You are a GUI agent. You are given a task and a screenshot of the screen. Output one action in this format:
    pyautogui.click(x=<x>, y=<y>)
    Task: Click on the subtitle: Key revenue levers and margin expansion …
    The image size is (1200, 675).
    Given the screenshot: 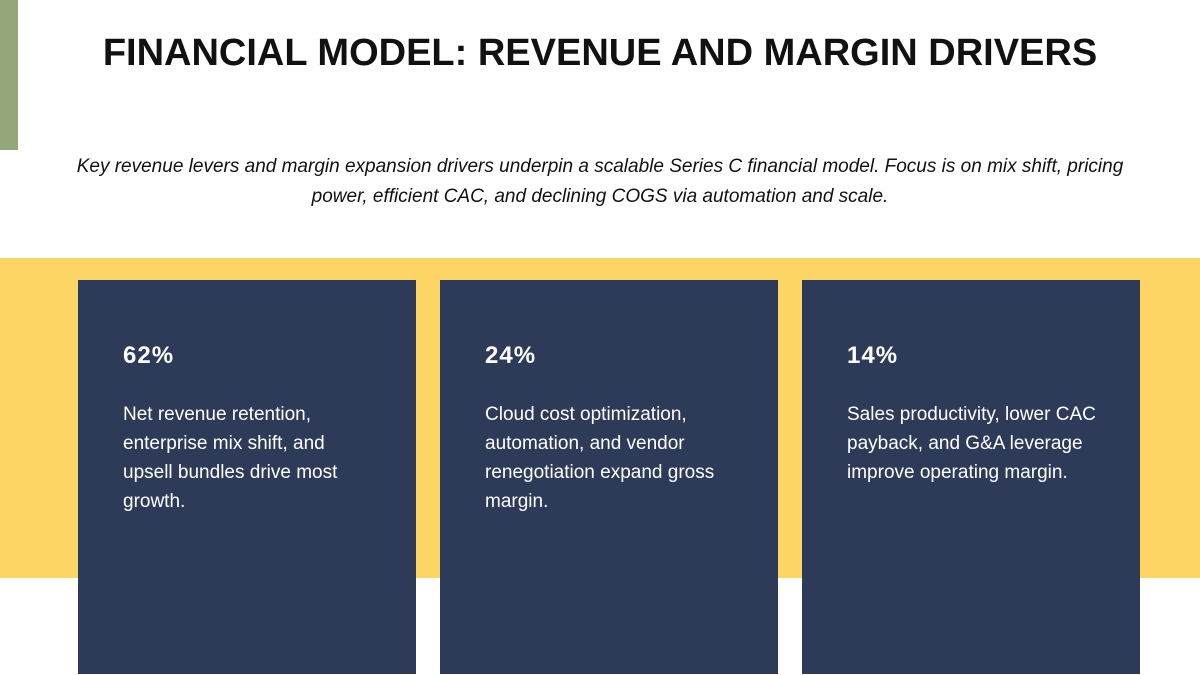 What is the action you would take?
    pyautogui.click(x=600, y=181)
    